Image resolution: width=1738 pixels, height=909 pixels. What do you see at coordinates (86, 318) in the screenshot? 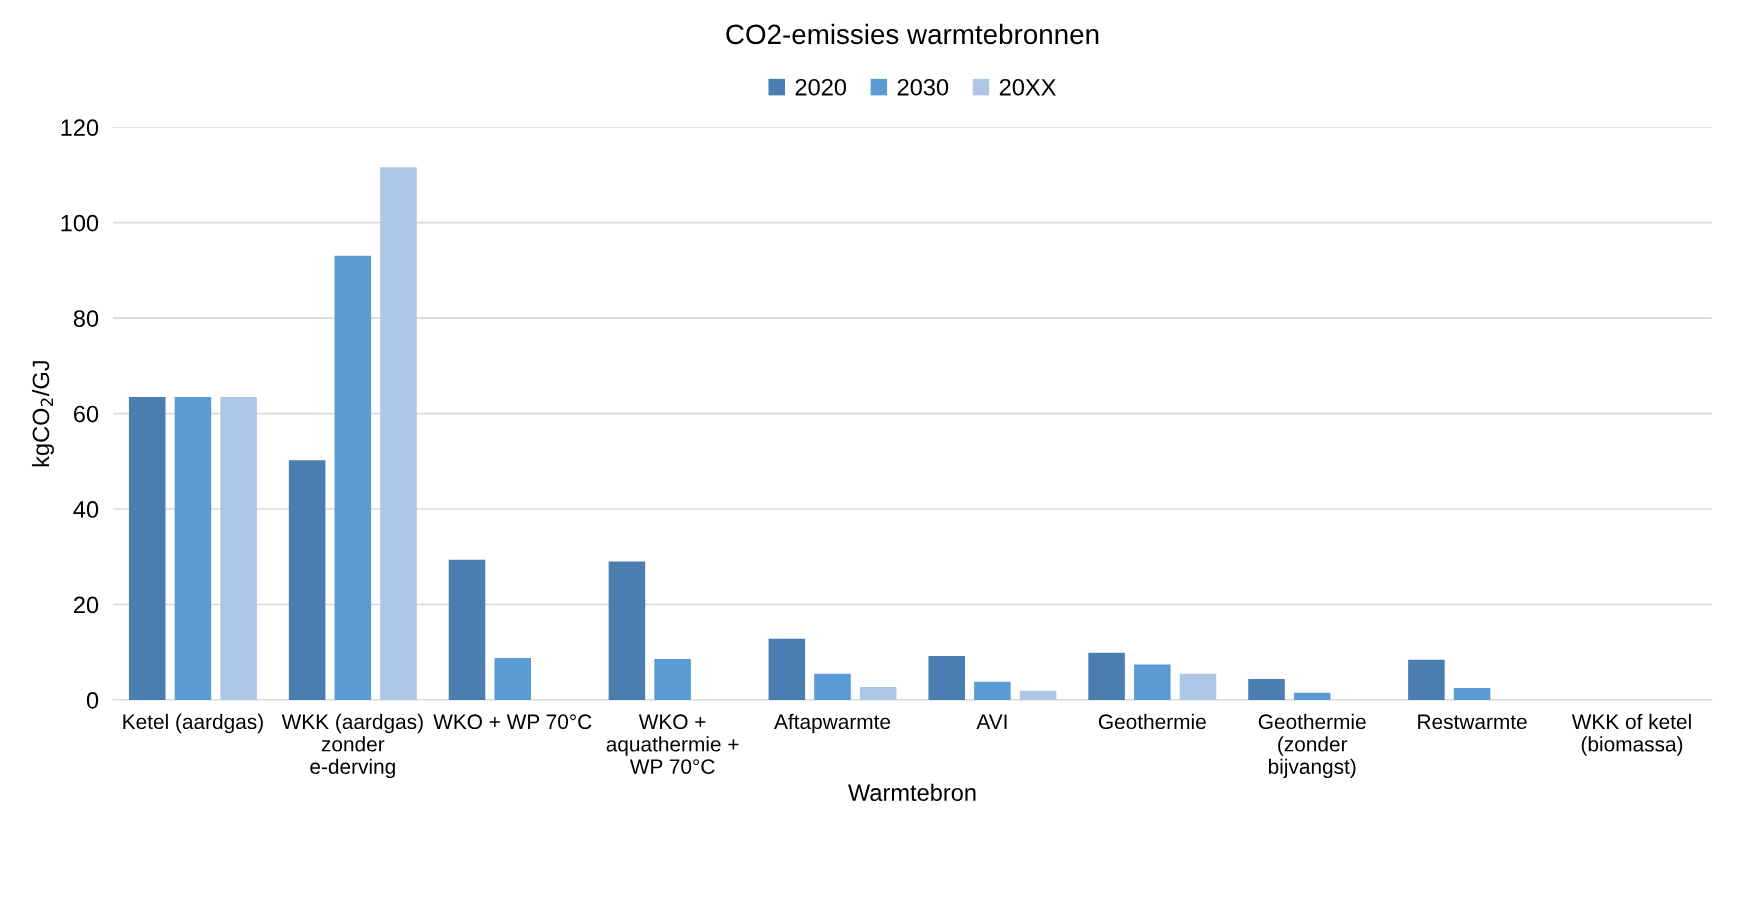
I see `y-tick-label: 80` at bounding box center [86, 318].